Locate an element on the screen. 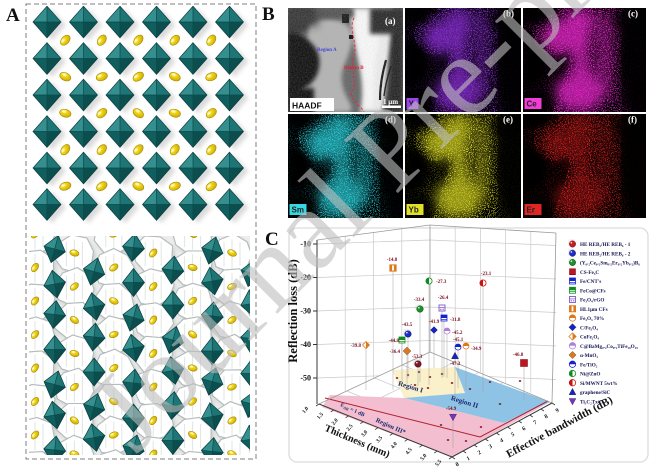  svg-text: FeCo@CFs is located at coordinates (593, 291).